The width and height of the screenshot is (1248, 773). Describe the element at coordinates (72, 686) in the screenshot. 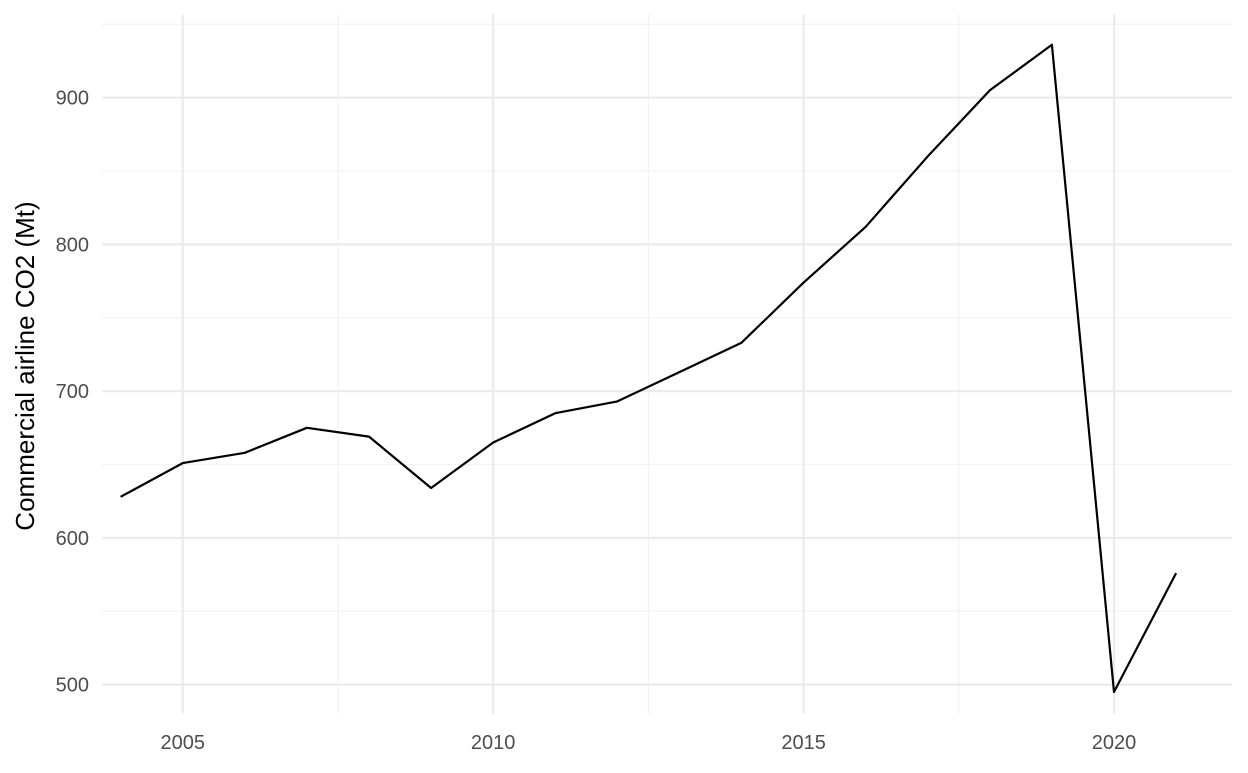

I see `y-tick-label: 500` at that location.